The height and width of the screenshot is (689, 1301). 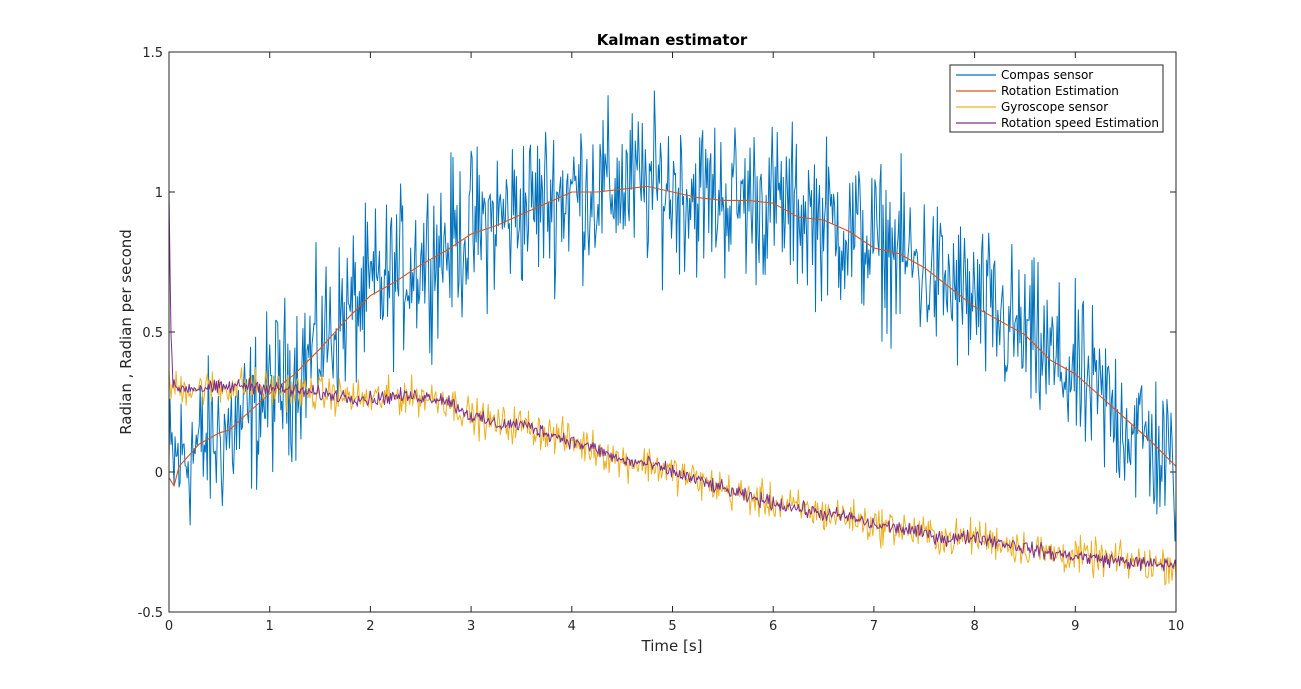 I want to click on x-tick-label: 5, so click(x=672, y=626).